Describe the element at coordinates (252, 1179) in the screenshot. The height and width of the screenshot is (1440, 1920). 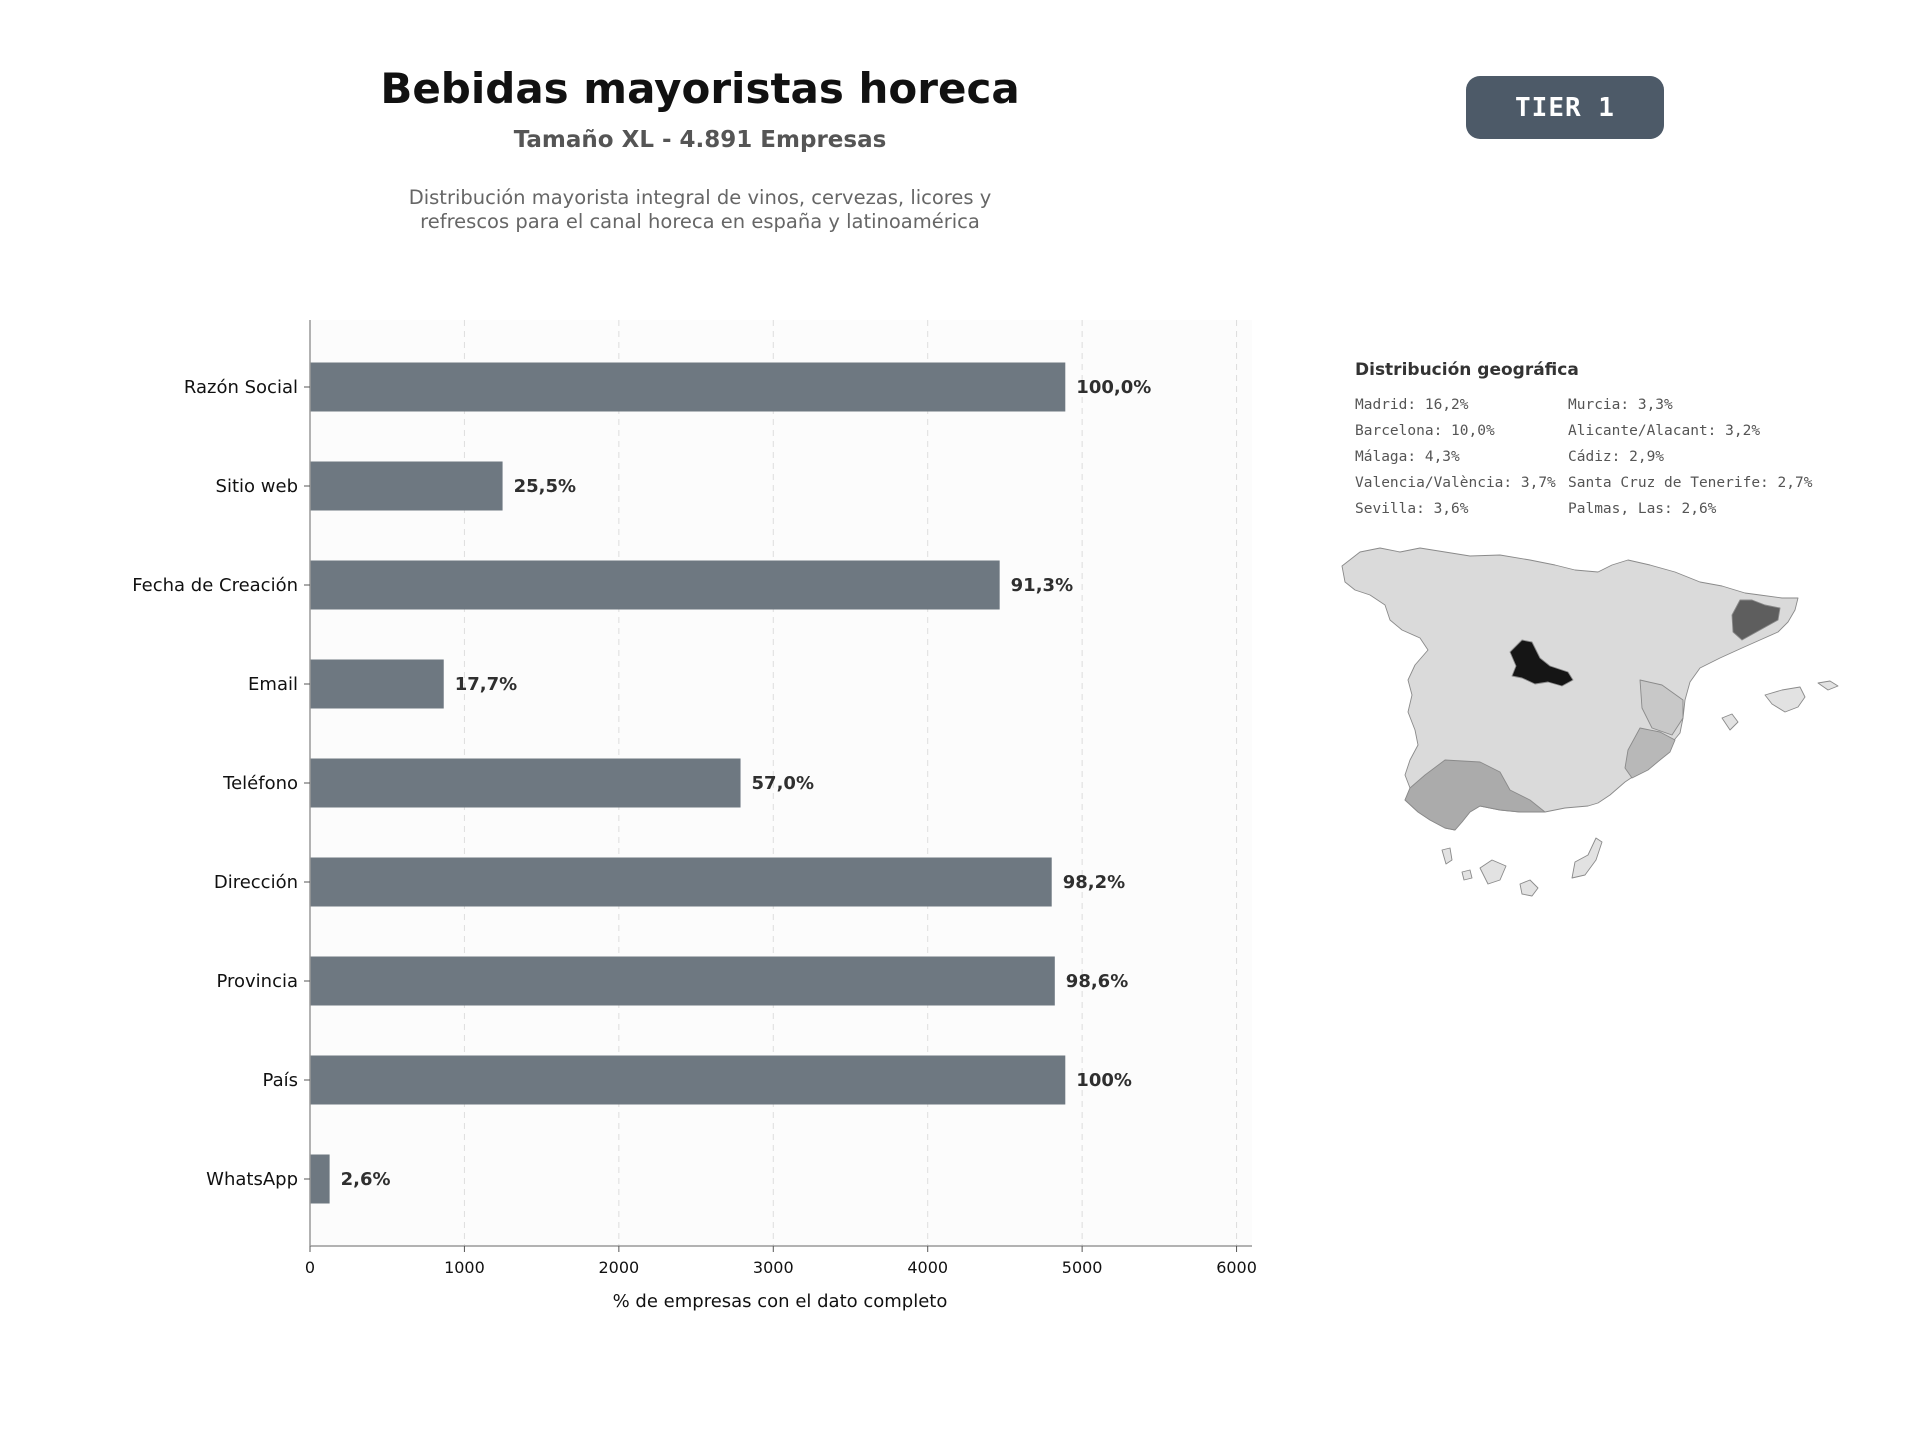
I see `category-label: WhatsApp` at that location.